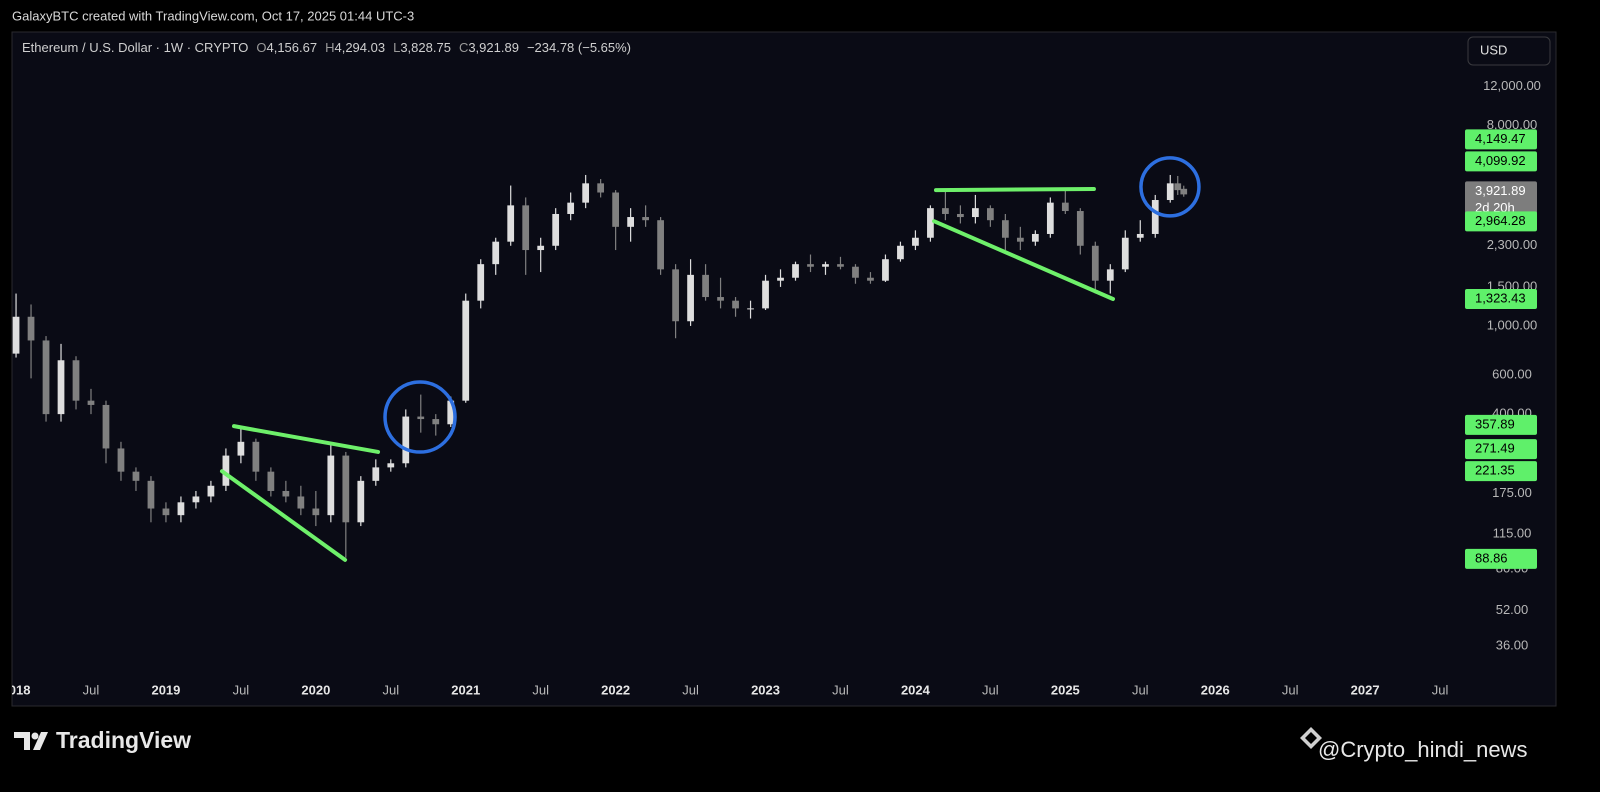  What do you see at coordinates (1509, 51) in the screenshot?
I see `currency-button` at bounding box center [1509, 51].